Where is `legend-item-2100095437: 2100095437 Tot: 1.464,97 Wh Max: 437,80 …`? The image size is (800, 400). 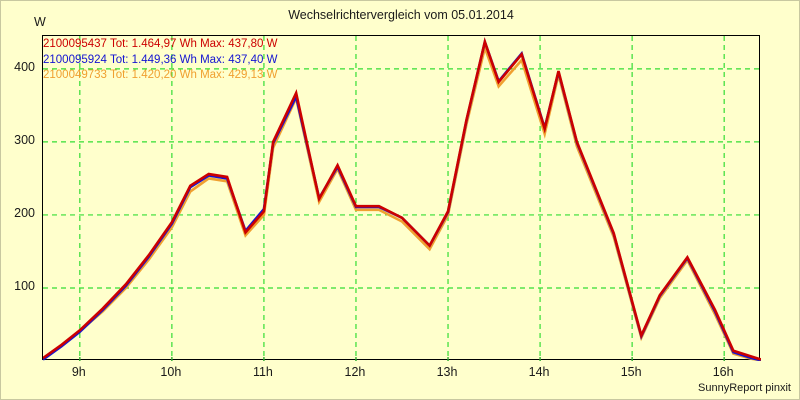 legend-item-2100095437: 2100095437 Tot: 1.464,97 Wh Max: 437,80 … is located at coordinates (160, 44).